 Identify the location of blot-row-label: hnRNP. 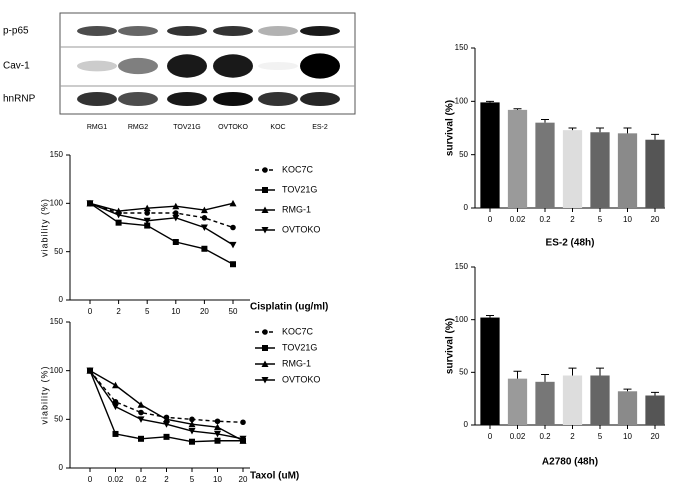
(19, 99).